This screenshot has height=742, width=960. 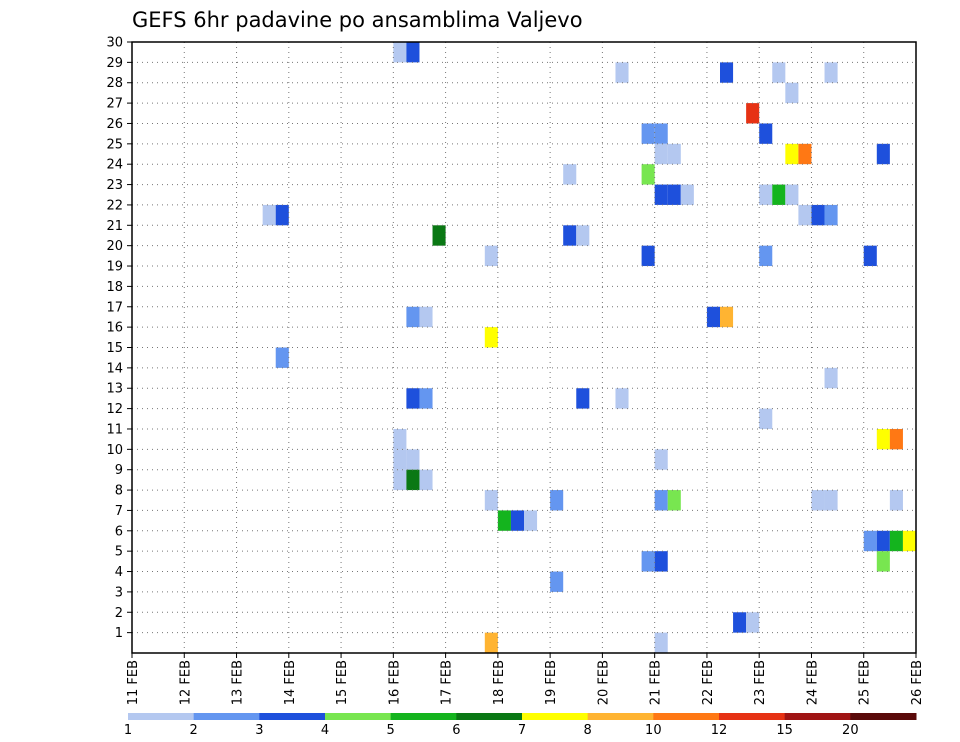 What do you see at coordinates (119, 491) in the screenshot?
I see `y-tick-label: 8` at bounding box center [119, 491].